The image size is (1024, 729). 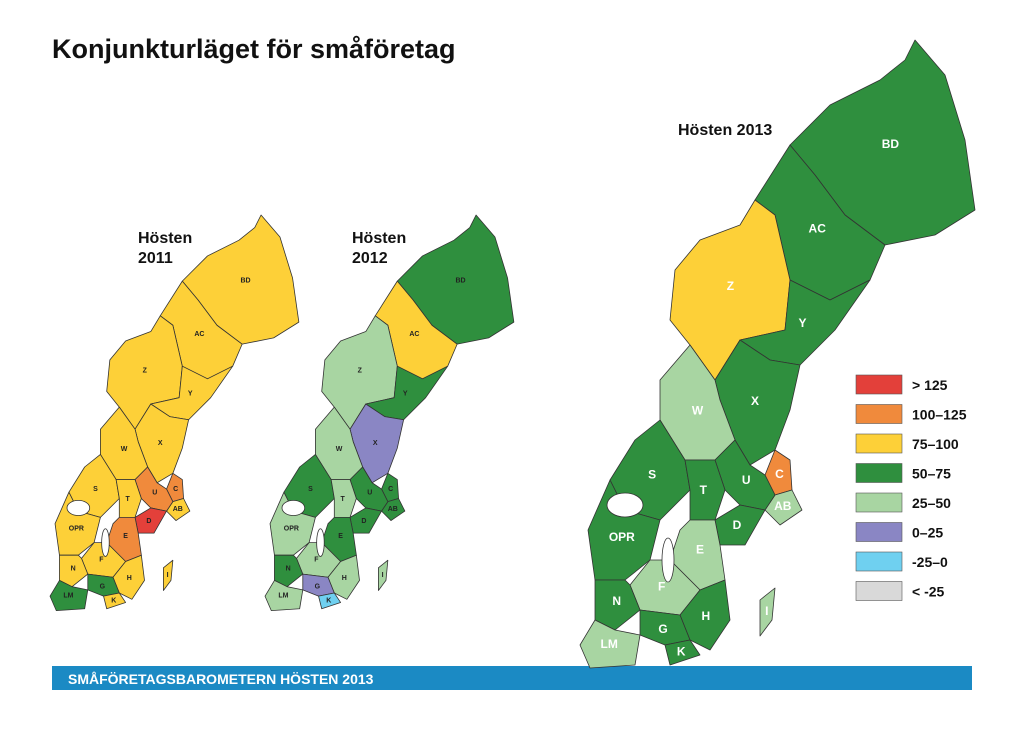 What do you see at coordinates (512, 678) in the screenshot?
I see `footer-bar` at bounding box center [512, 678].